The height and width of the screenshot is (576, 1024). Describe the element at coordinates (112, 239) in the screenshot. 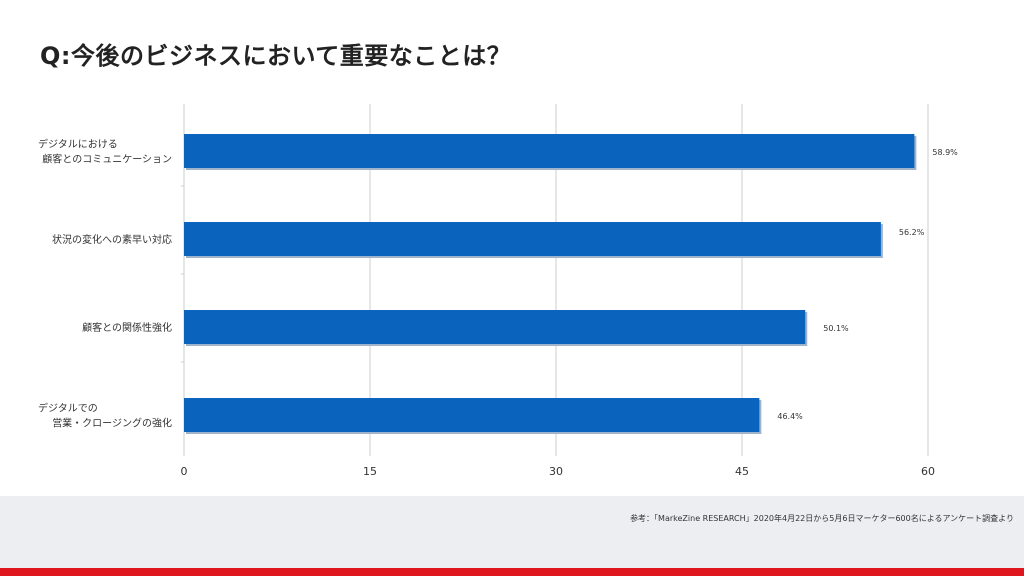

I see `category-label-1-line-0: 状況の変化への素早い対応` at that location.